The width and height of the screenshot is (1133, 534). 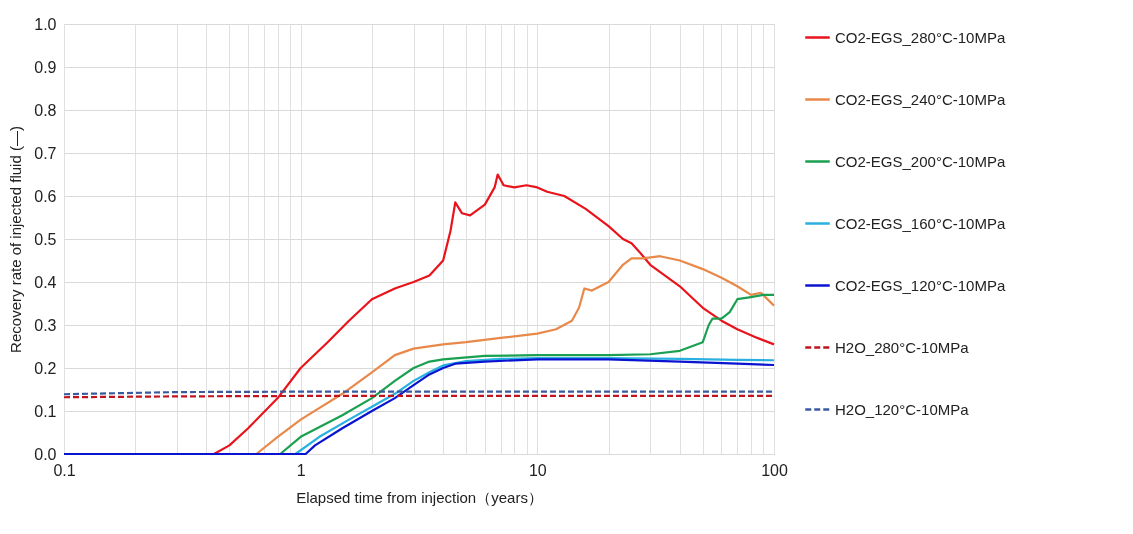 I want to click on legend-label: H2O_120°C-10MPa, so click(x=902, y=409).